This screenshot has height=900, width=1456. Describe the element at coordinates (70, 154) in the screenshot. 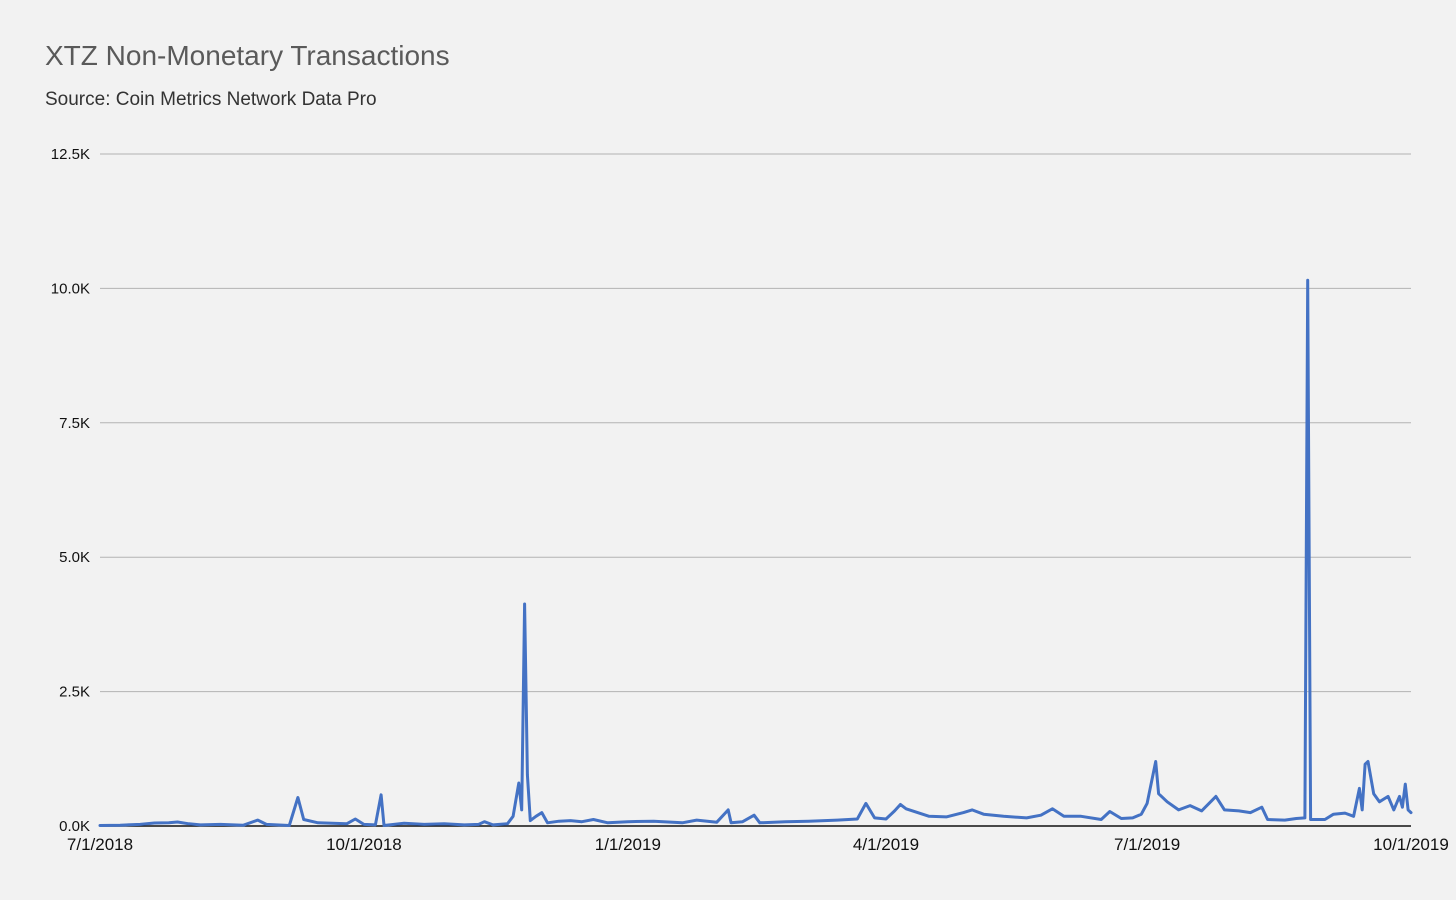

I see `y-tick-label: 12.5K` at that location.